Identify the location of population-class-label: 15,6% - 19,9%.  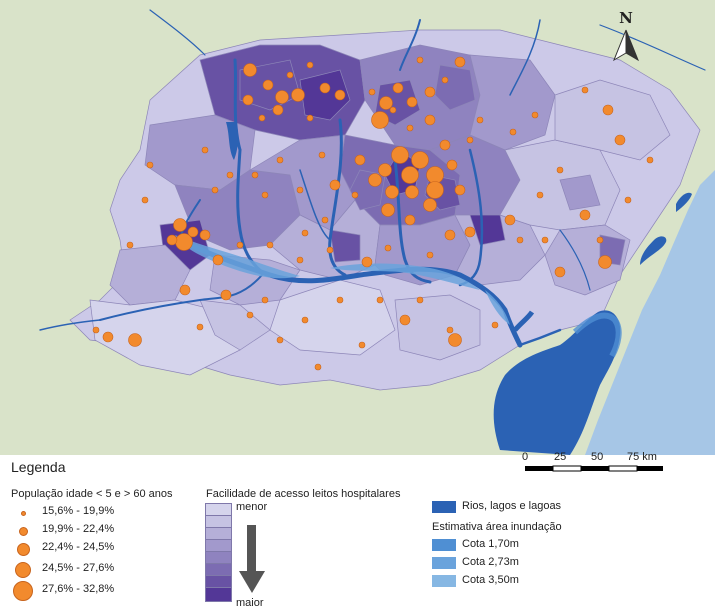
(78, 511).